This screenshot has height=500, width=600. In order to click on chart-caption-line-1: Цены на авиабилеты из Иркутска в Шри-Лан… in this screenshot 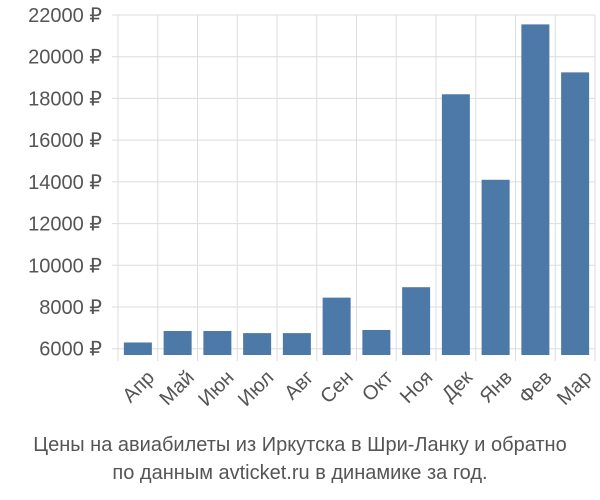, I will do `click(300, 445)`.